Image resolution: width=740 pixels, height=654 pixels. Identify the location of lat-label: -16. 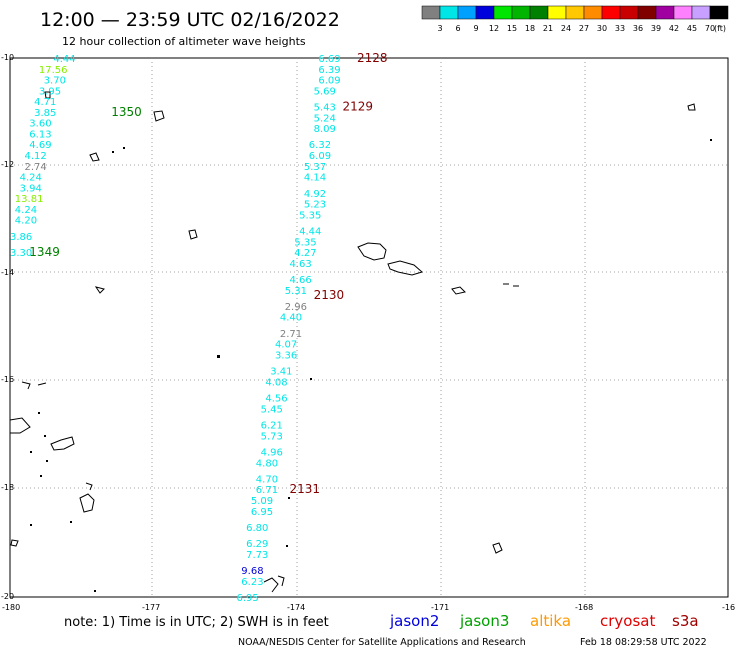
(7, 379).